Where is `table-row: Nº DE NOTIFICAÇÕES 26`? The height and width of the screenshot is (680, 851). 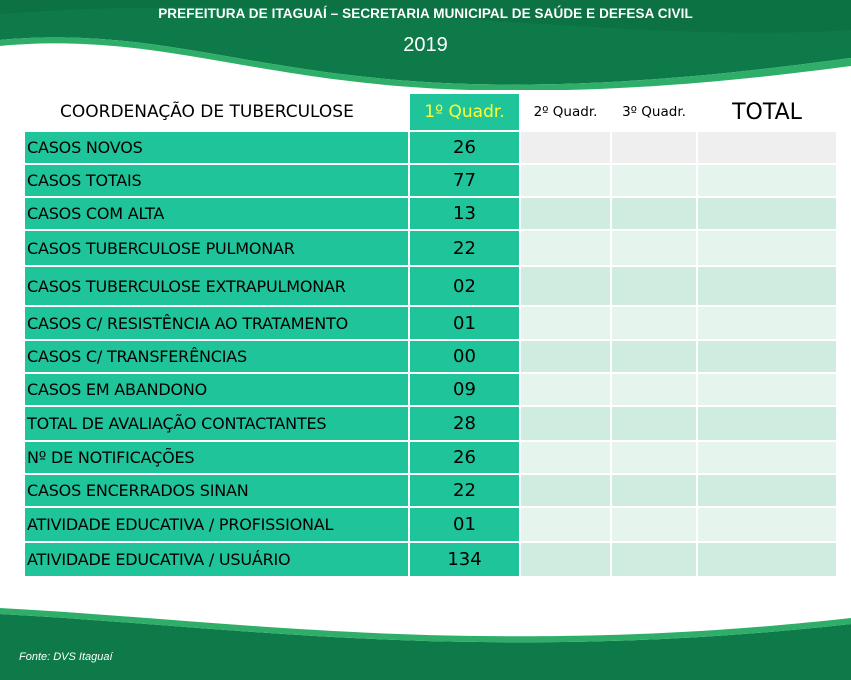 table-row: Nº DE NOTIFICAÇÕES 26 is located at coordinates (430, 457).